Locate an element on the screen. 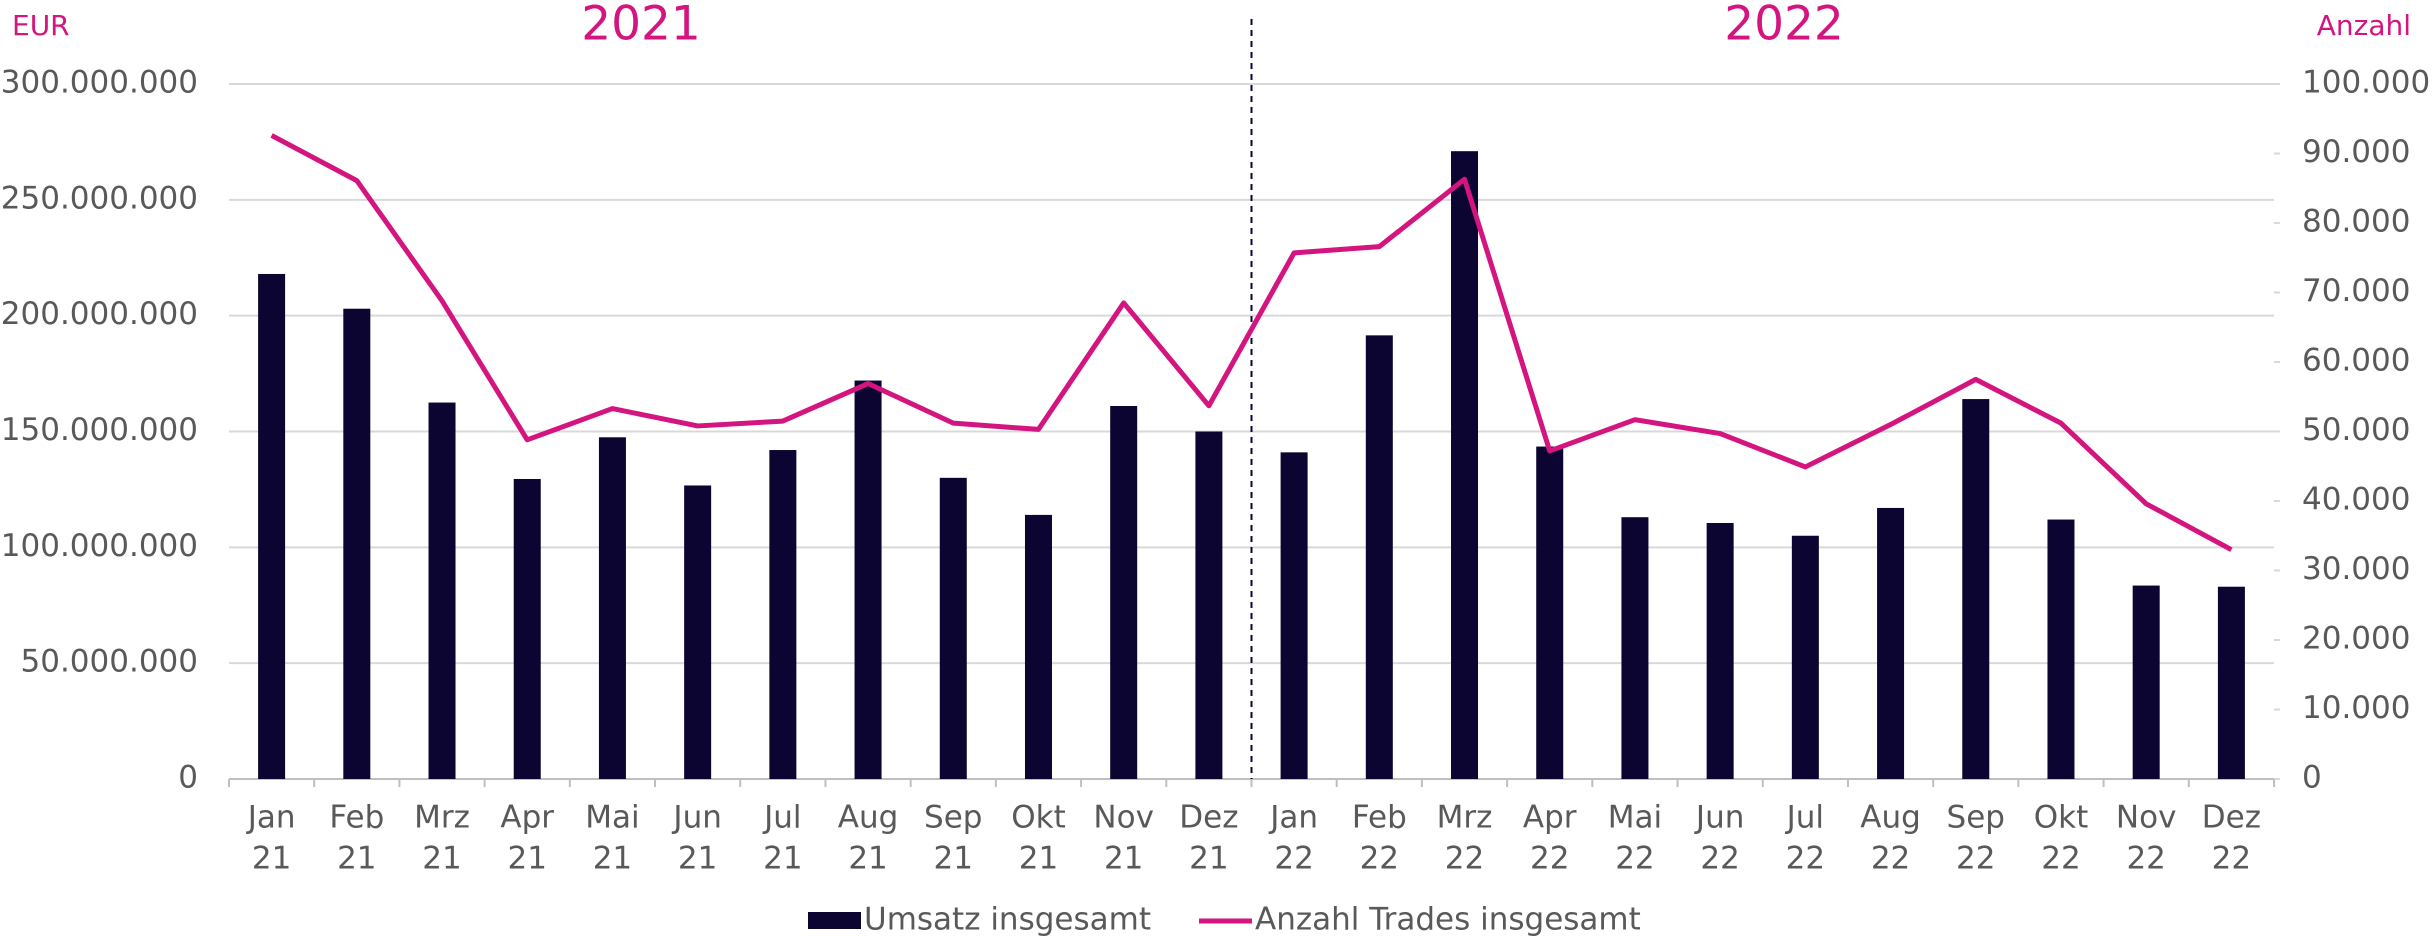 This screenshot has width=2433, height=936. y2-tick-label: 60.000 is located at coordinates (2356, 361).